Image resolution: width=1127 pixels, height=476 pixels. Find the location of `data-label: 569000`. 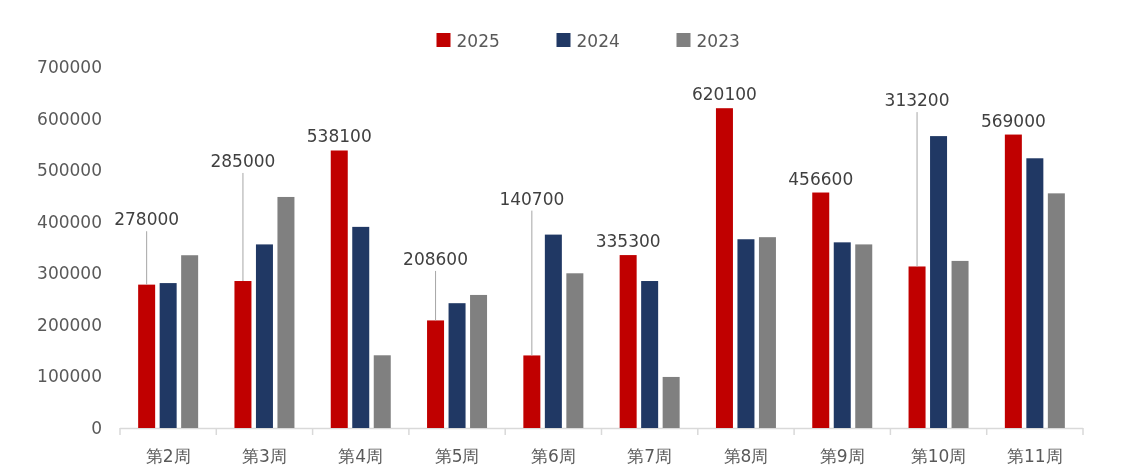

data-label: 569000 is located at coordinates (1013, 120).